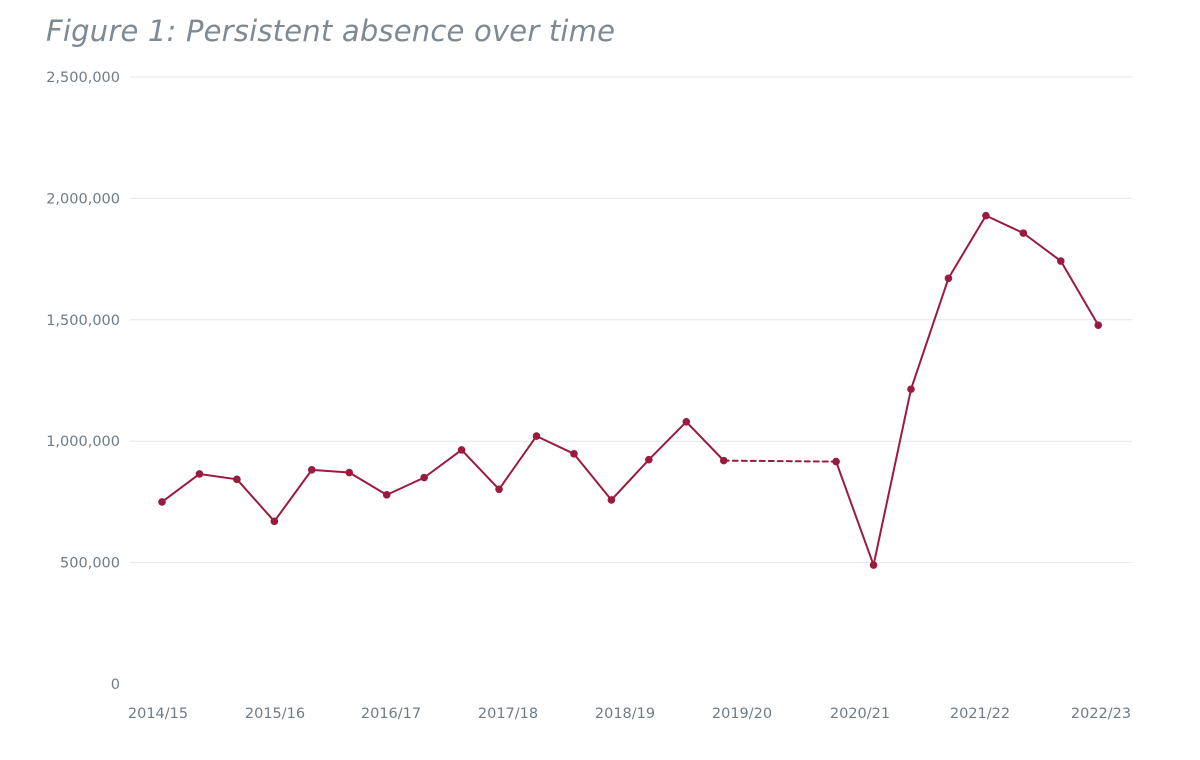 Image resolution: width=1200 pixels, height=760 pixels. Describe the element at coordinates (83, 78) in the screenshot. I see `y-tick-label: 2,500,000` at that location.